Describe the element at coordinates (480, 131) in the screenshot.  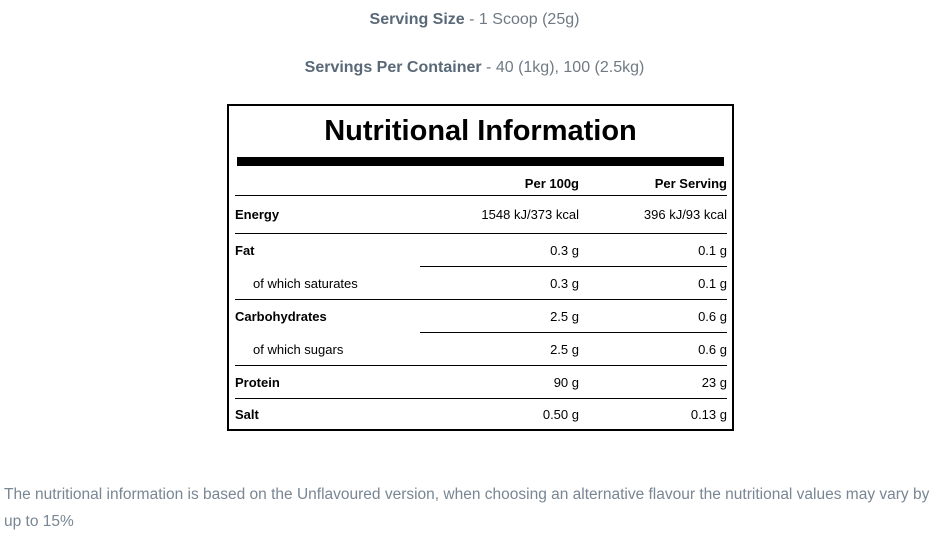
I see `panel-title: Nutritional Information` at that location.